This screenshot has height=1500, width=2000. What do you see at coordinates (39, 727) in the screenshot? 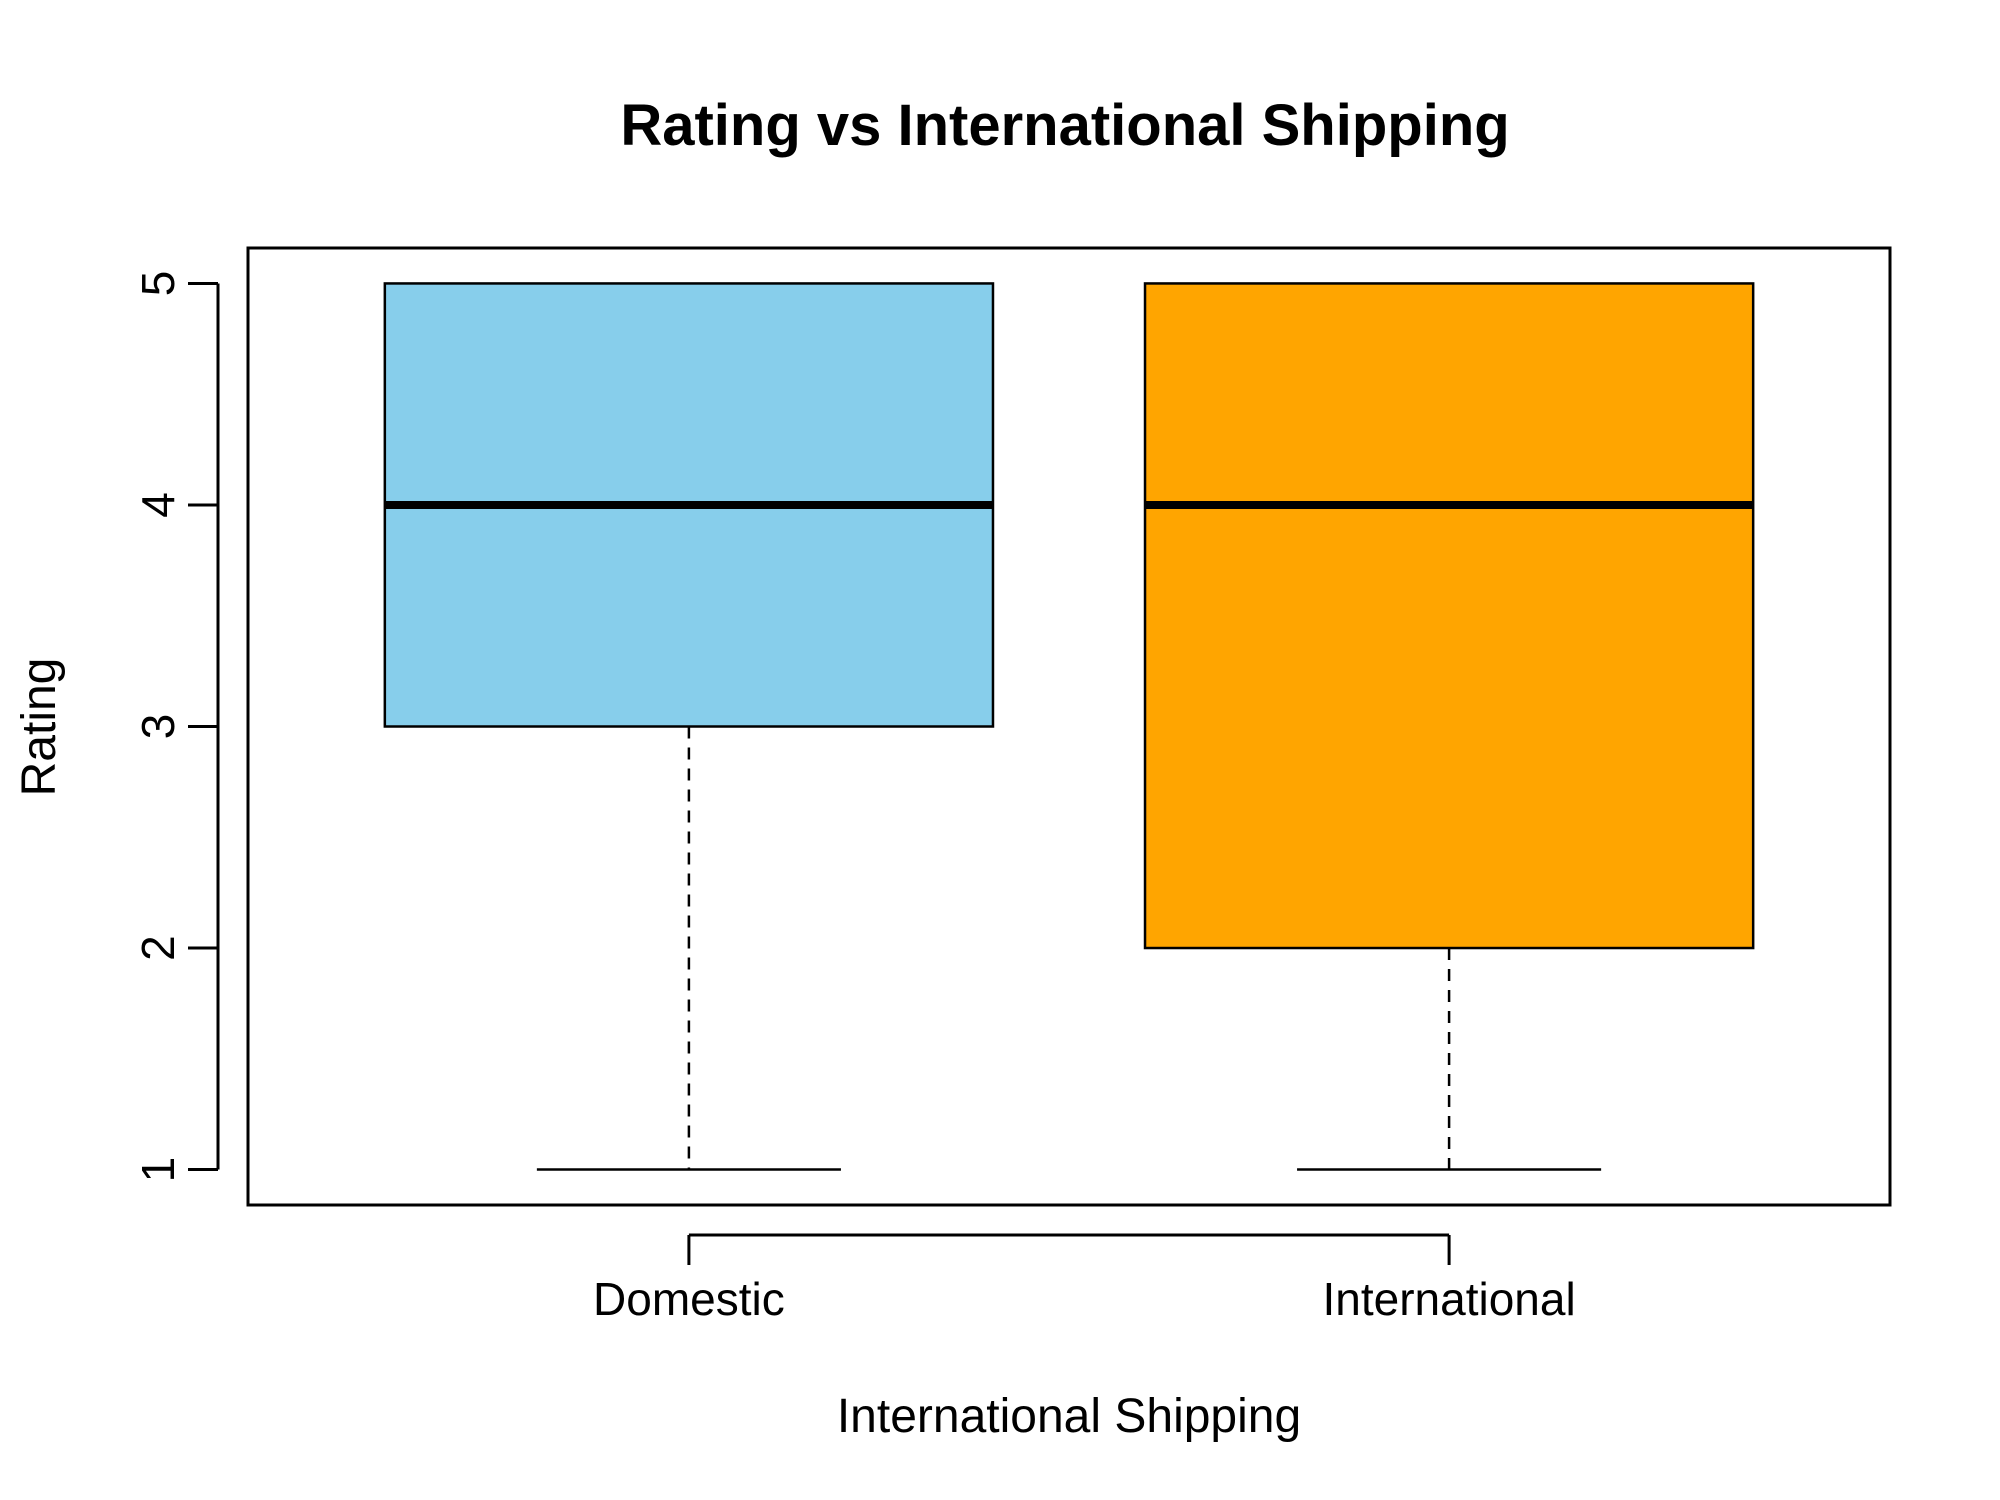
I see `y-axis-label: Rating` at bounding box center [39, 727].